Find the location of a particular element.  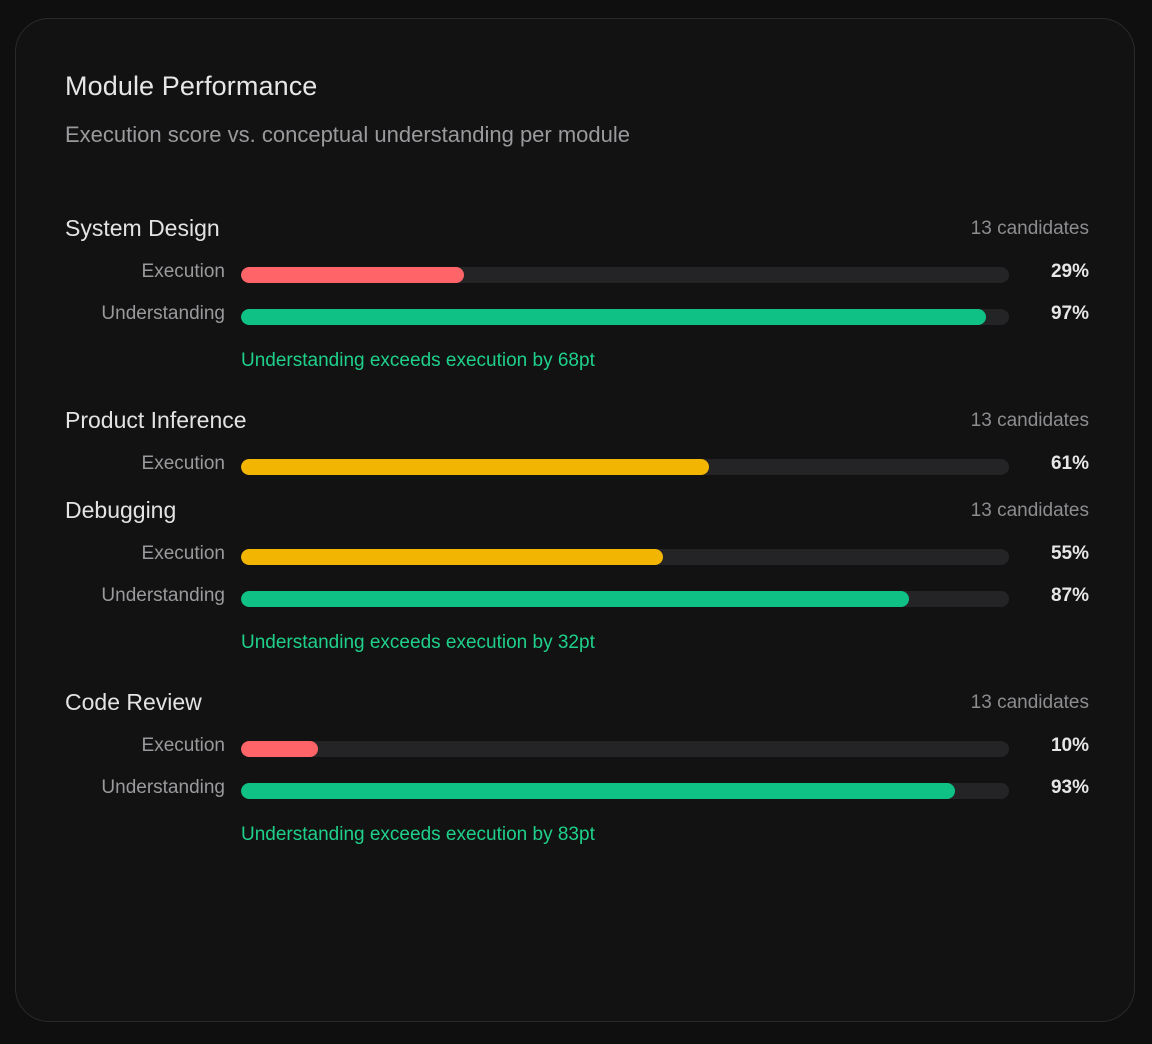

gap-note-row: Understanding exceeds execution by 32pt is located at coordinates (577, 649).